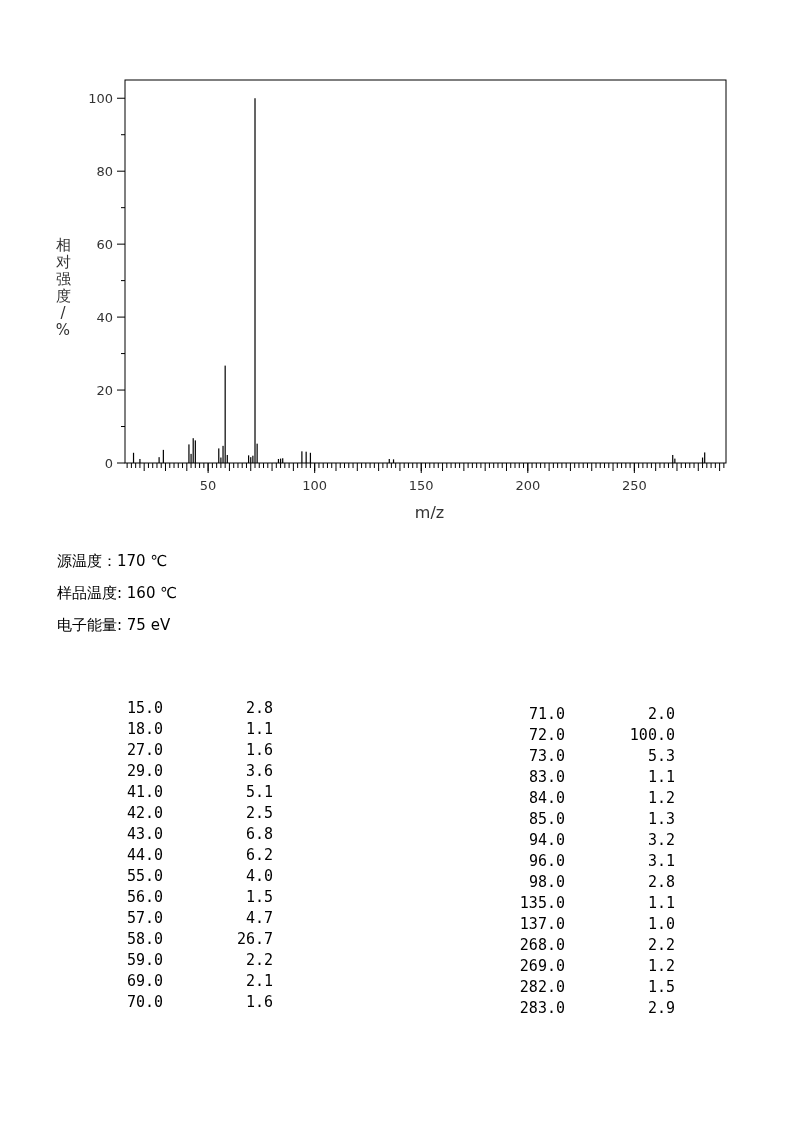 The width and height of the screenshot is (794, 1134). Describe the element at coordinates (254, 939) in the screenshot. I see `text: 26.7` at that location.